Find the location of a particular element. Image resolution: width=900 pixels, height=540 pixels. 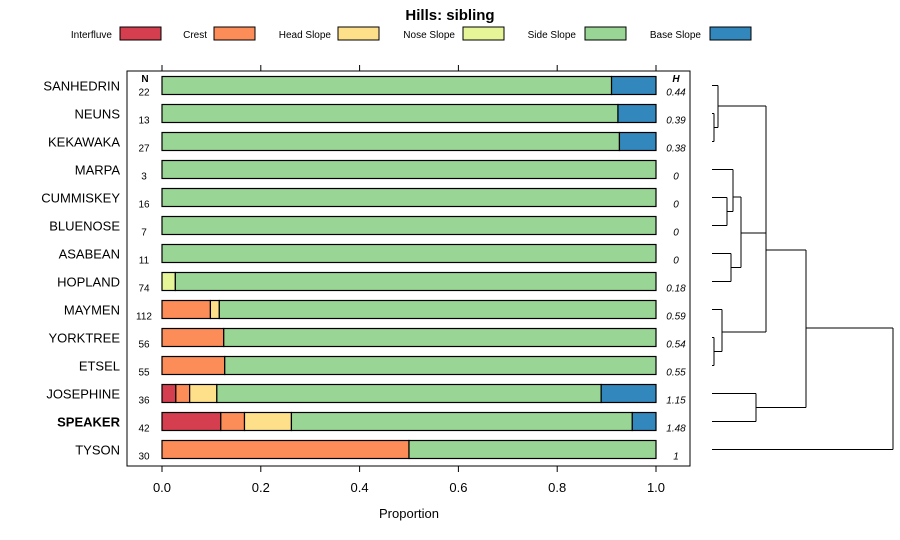

row-n: 112 is located at coordinates (144, 317).